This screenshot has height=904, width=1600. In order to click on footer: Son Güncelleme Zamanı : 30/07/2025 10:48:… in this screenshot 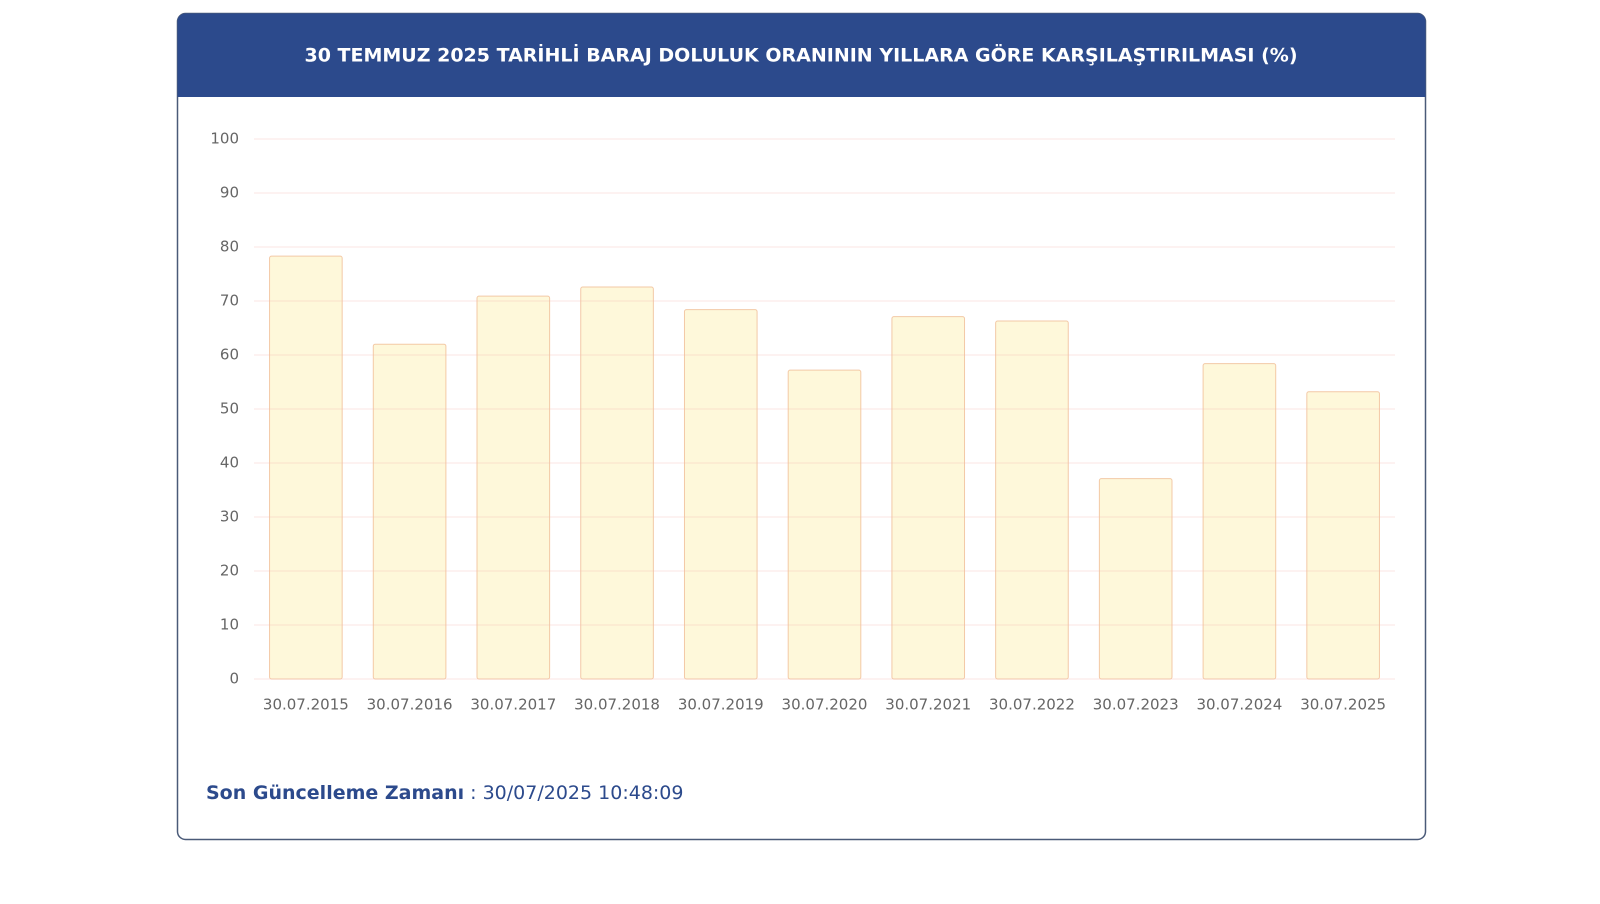, I will do `click(444, 793)`.